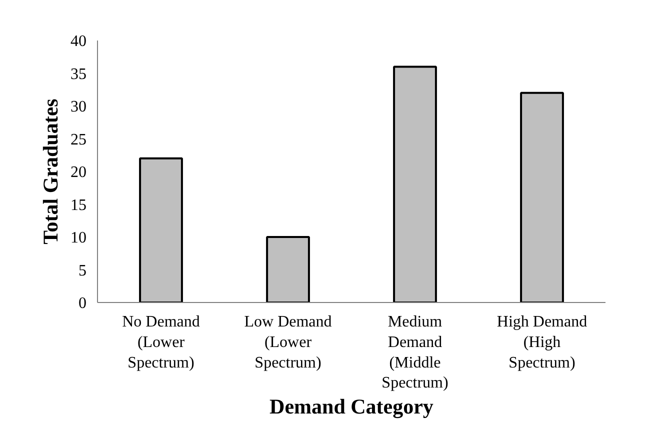 The height and width of the screenshot is (421, 660). What do you see at coordinates (82, 303) in the screenshot?
I see `y-tick-label: 0` at bounding box center [82, 303].